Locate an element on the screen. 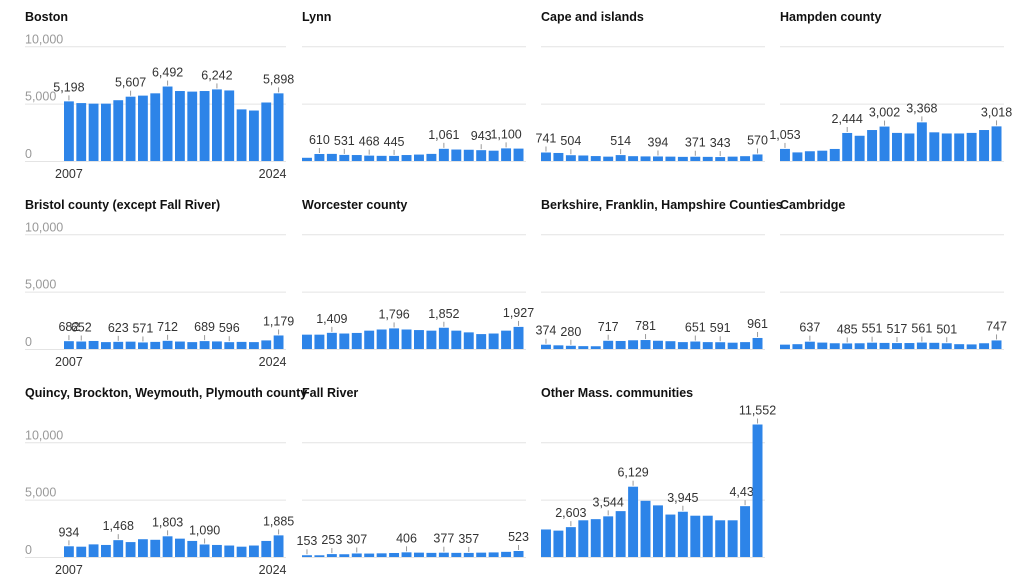 This screenshot has height=587, width=1024. data-label: 610 is located at coordinates (319, 140).